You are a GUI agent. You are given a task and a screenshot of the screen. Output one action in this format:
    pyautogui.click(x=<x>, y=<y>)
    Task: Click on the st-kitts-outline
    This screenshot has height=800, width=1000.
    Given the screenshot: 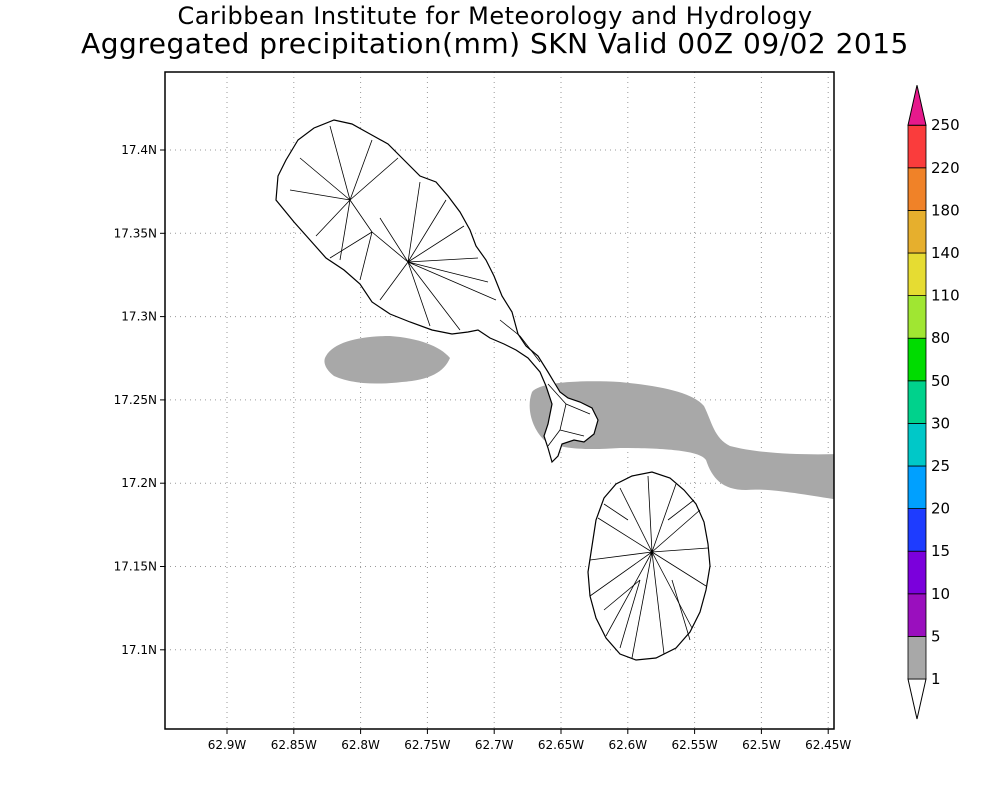 What is the action you would take?
    pyautogui.click(x=437, y=291)
    